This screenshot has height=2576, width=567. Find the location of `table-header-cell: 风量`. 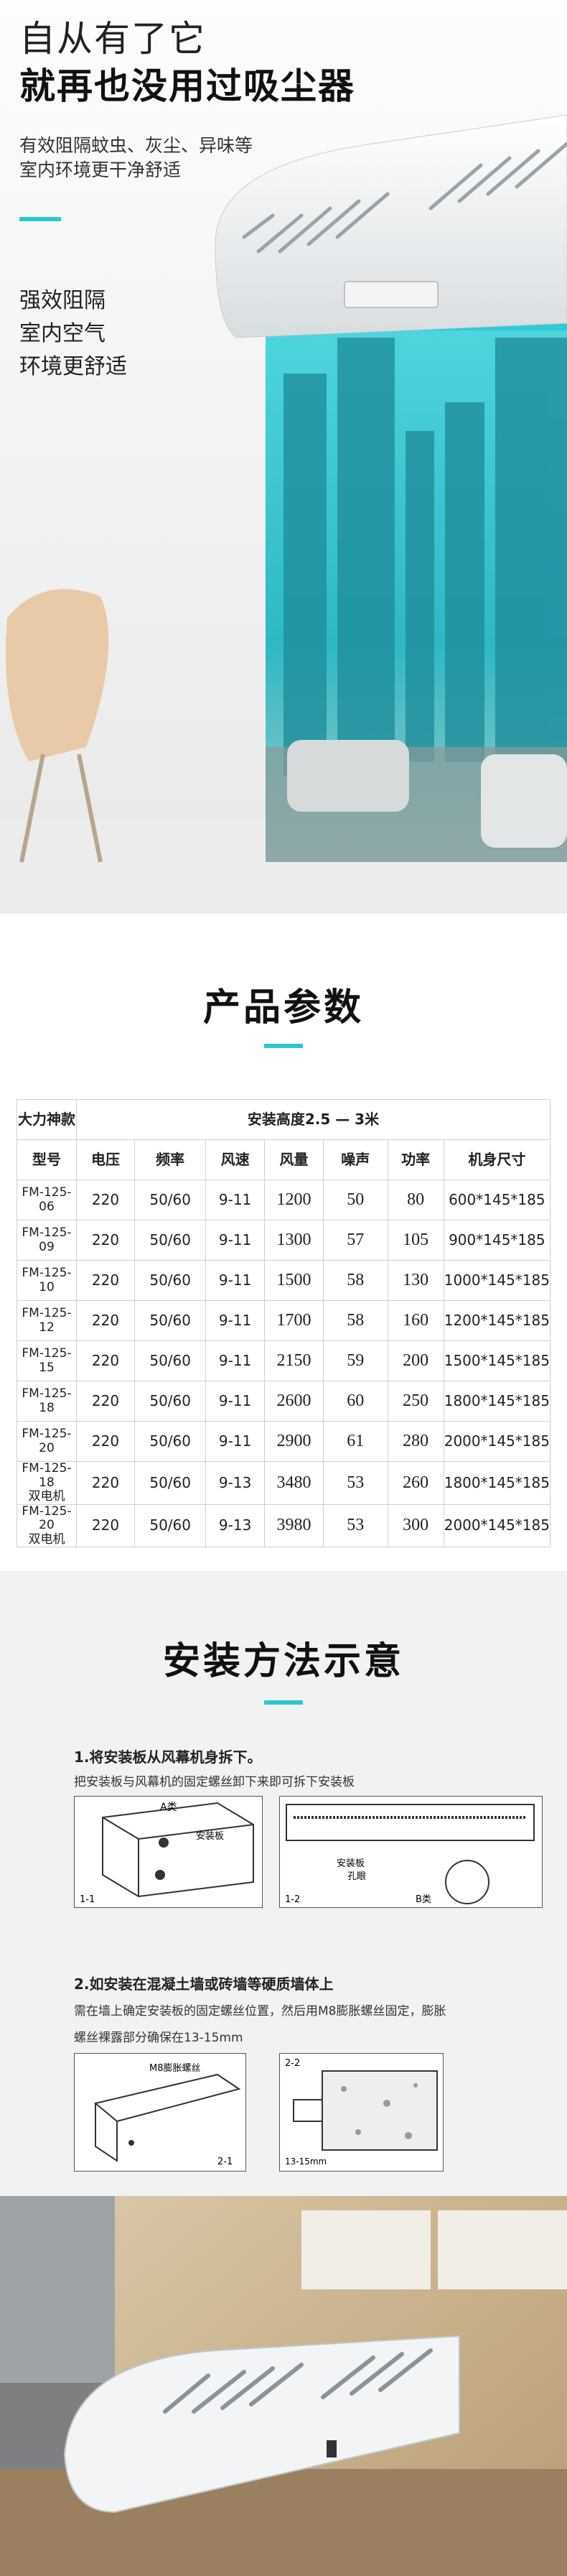

table-header-cell: 风量 is located at coordinates (294, 1159).